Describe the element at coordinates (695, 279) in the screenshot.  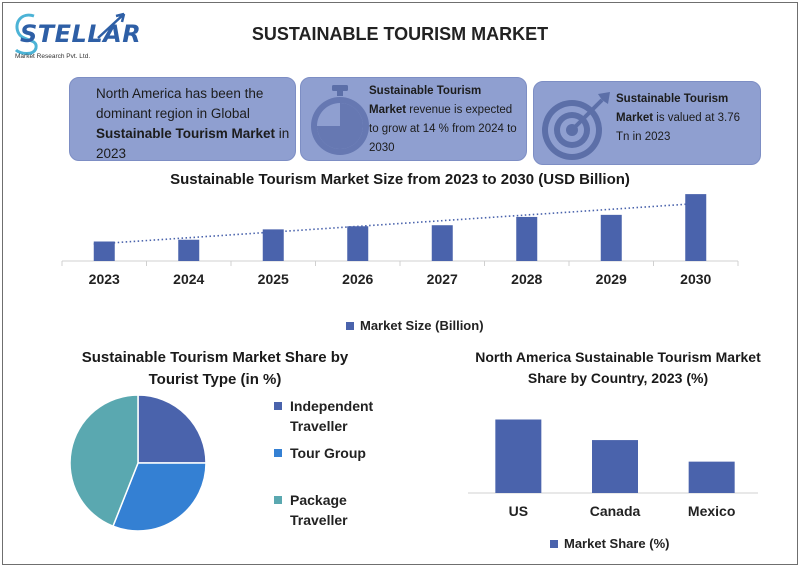
I see `x-tick-label: 2030` at that location.